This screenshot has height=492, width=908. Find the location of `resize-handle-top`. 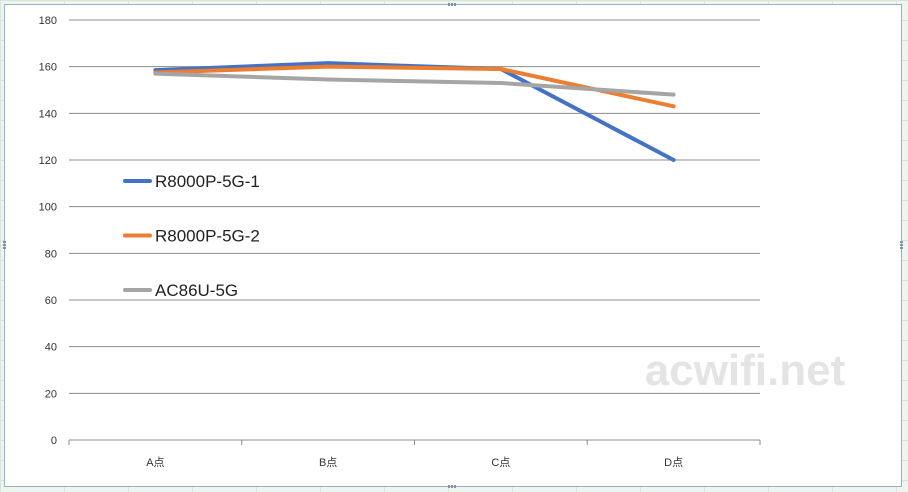

resize-handle-top is located at coordinates (452, 4).